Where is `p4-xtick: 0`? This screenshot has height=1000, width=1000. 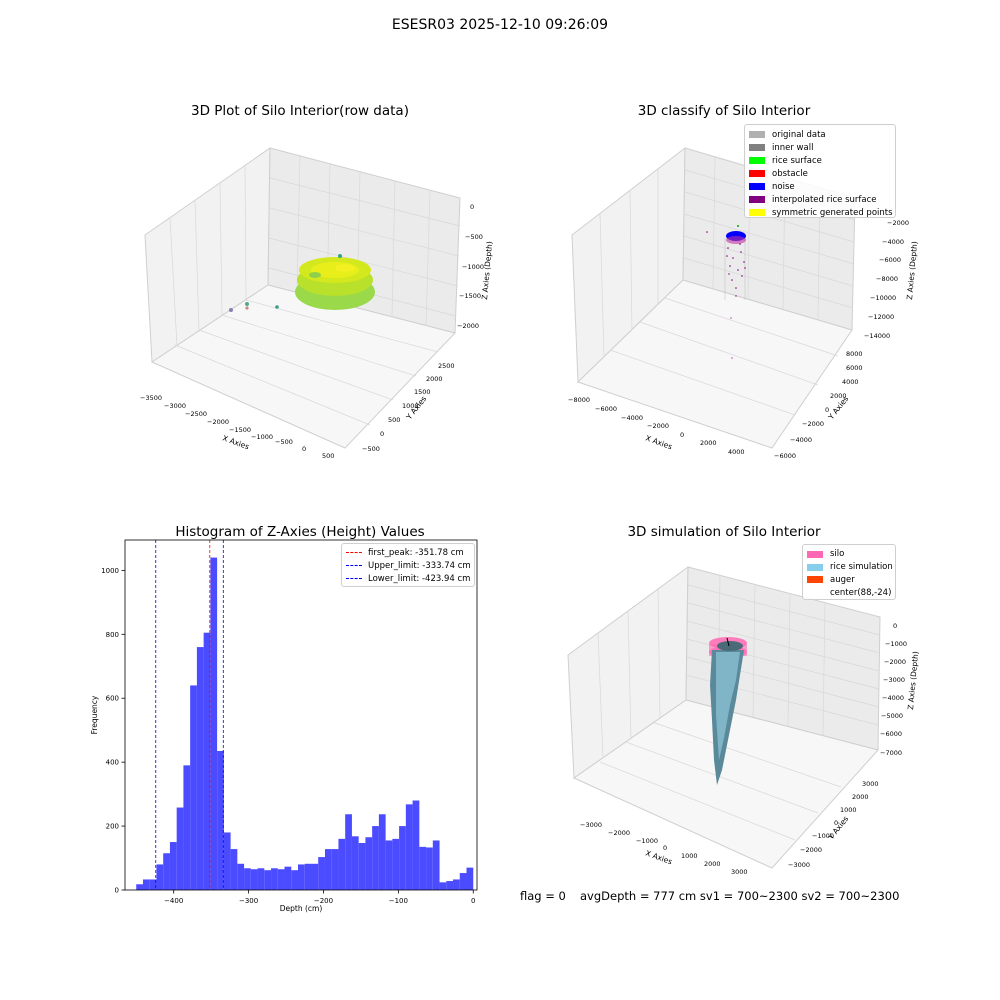
p4-xtick: 0 is located at coordinates (665, 848).